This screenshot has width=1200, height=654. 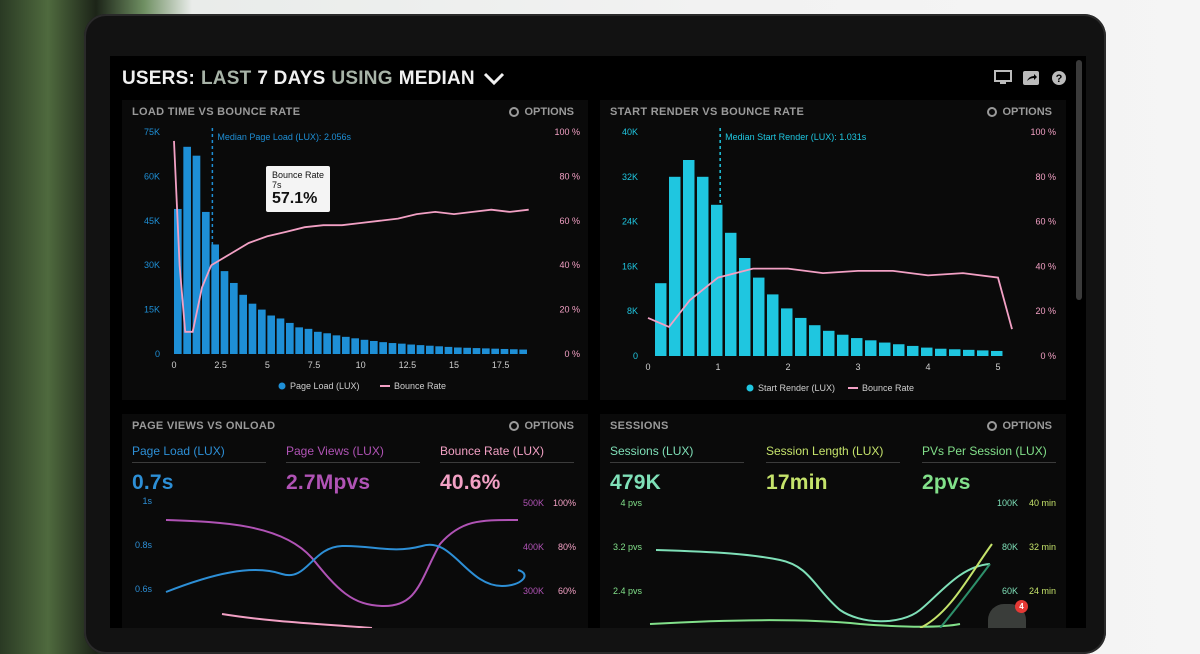 I want to click on y-tick-label: 20 %, so click(x=569, y=310).